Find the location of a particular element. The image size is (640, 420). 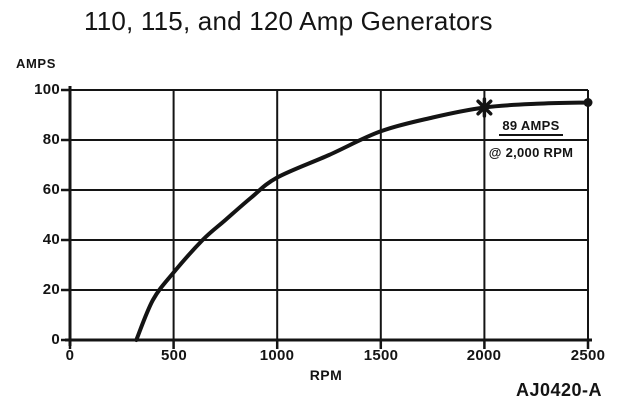

x-tick-label: 500 is located at coordinates (174, 355).